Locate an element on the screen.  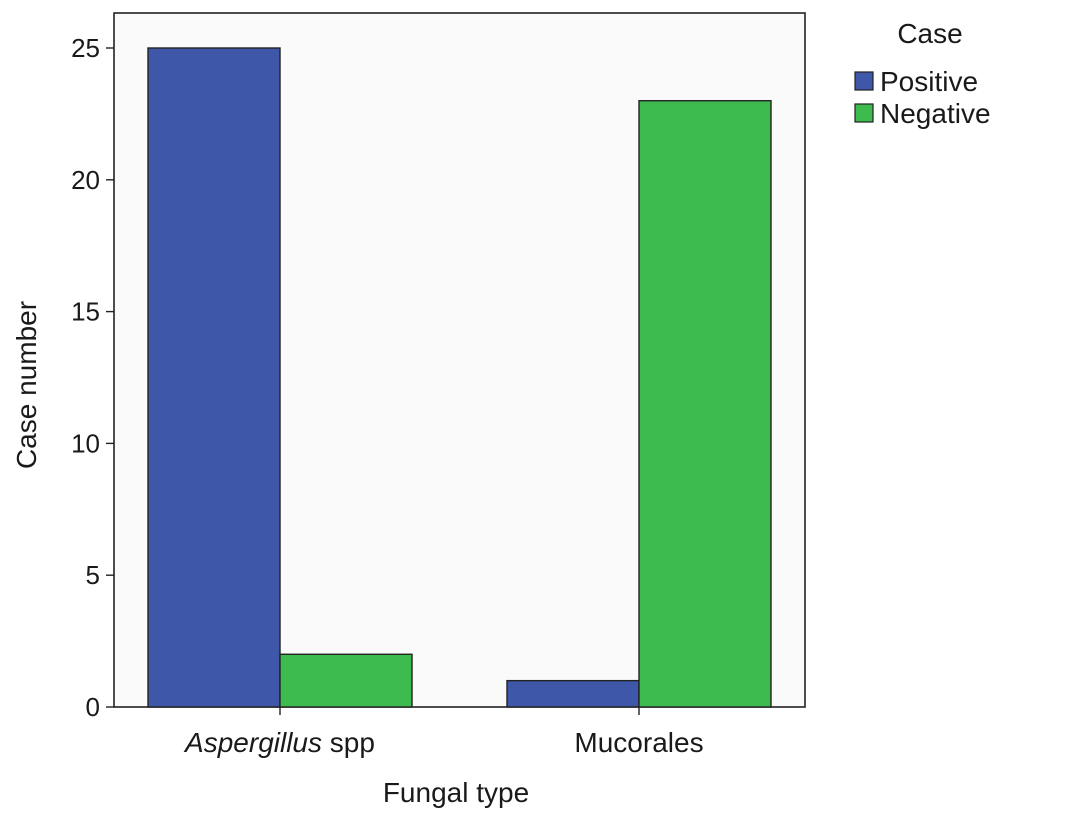
x-axis-title: Fungal type is located at coordinates (456, 792).